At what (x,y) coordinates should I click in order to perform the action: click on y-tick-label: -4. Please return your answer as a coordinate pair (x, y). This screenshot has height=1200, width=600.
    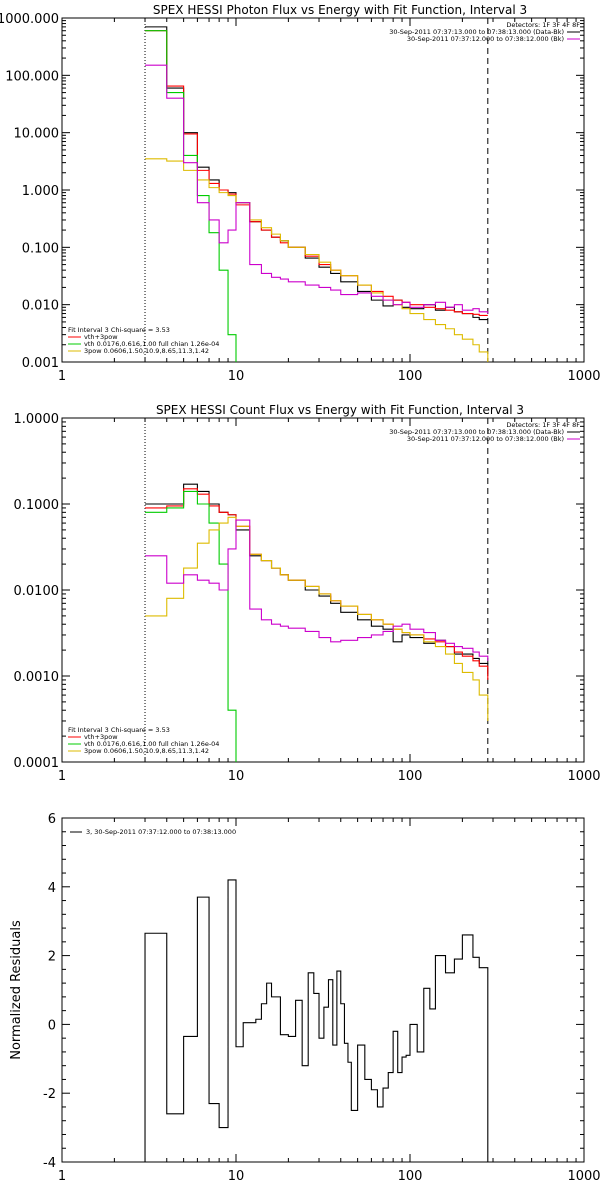
    Looking at the image, I should click on (49, 1163).